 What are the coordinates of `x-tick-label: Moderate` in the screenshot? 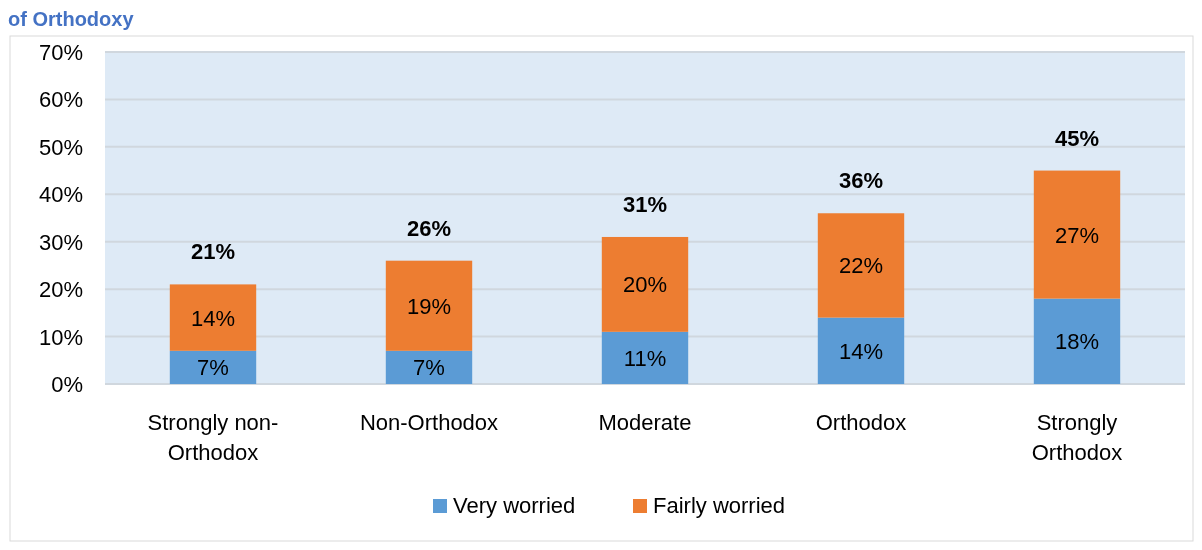 It's located at (645, 422).